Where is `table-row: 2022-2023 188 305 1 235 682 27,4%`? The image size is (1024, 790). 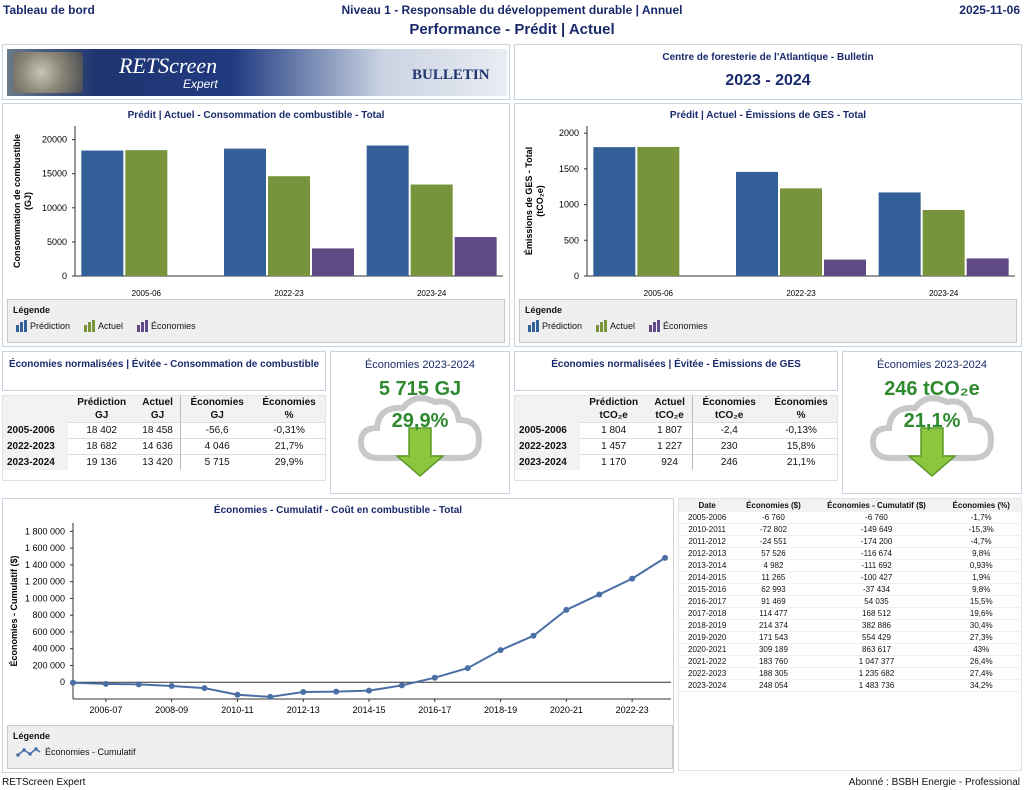
table-row: 2022-2023 188 305 1 235 682 27,4% is located at coordinates (850, 673).